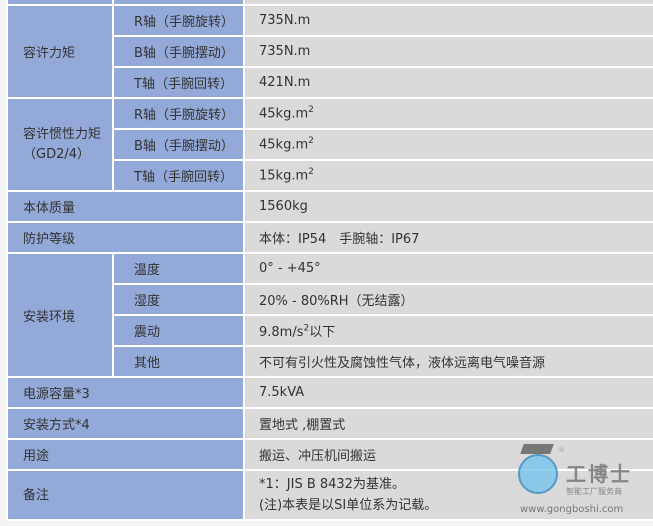 The height and width of the screenshot is (526, 653). What do you see at coordinates (449, 361) in the screenshot?
I see `value-cell: 不可有引火性及腐蚀性气体，液体远离电气噪音源` at bounding box center [449, 361].